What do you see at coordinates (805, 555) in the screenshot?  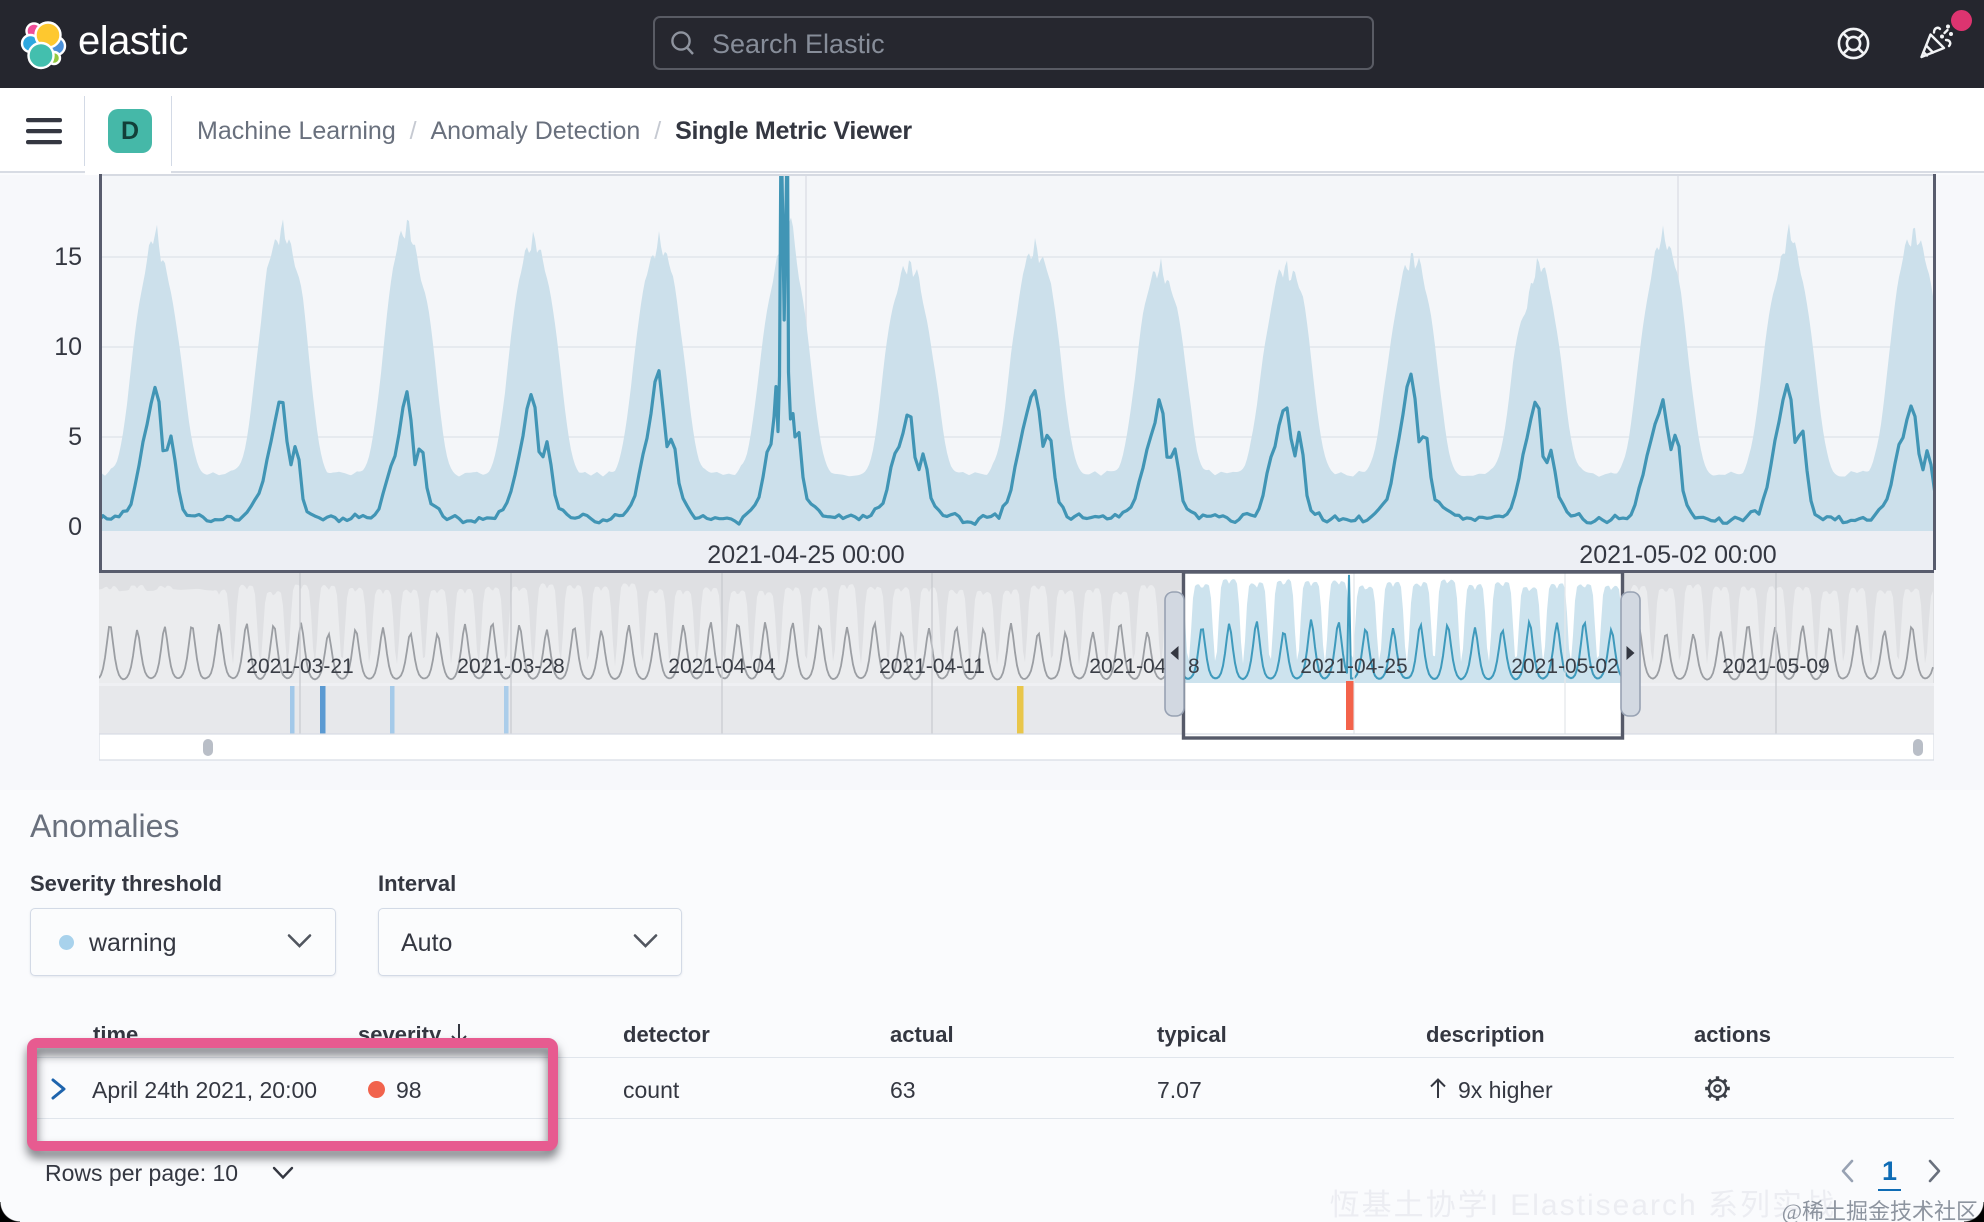 I see `svg-text: 2021-04-25 00:00` at bounding box center [805, 555].